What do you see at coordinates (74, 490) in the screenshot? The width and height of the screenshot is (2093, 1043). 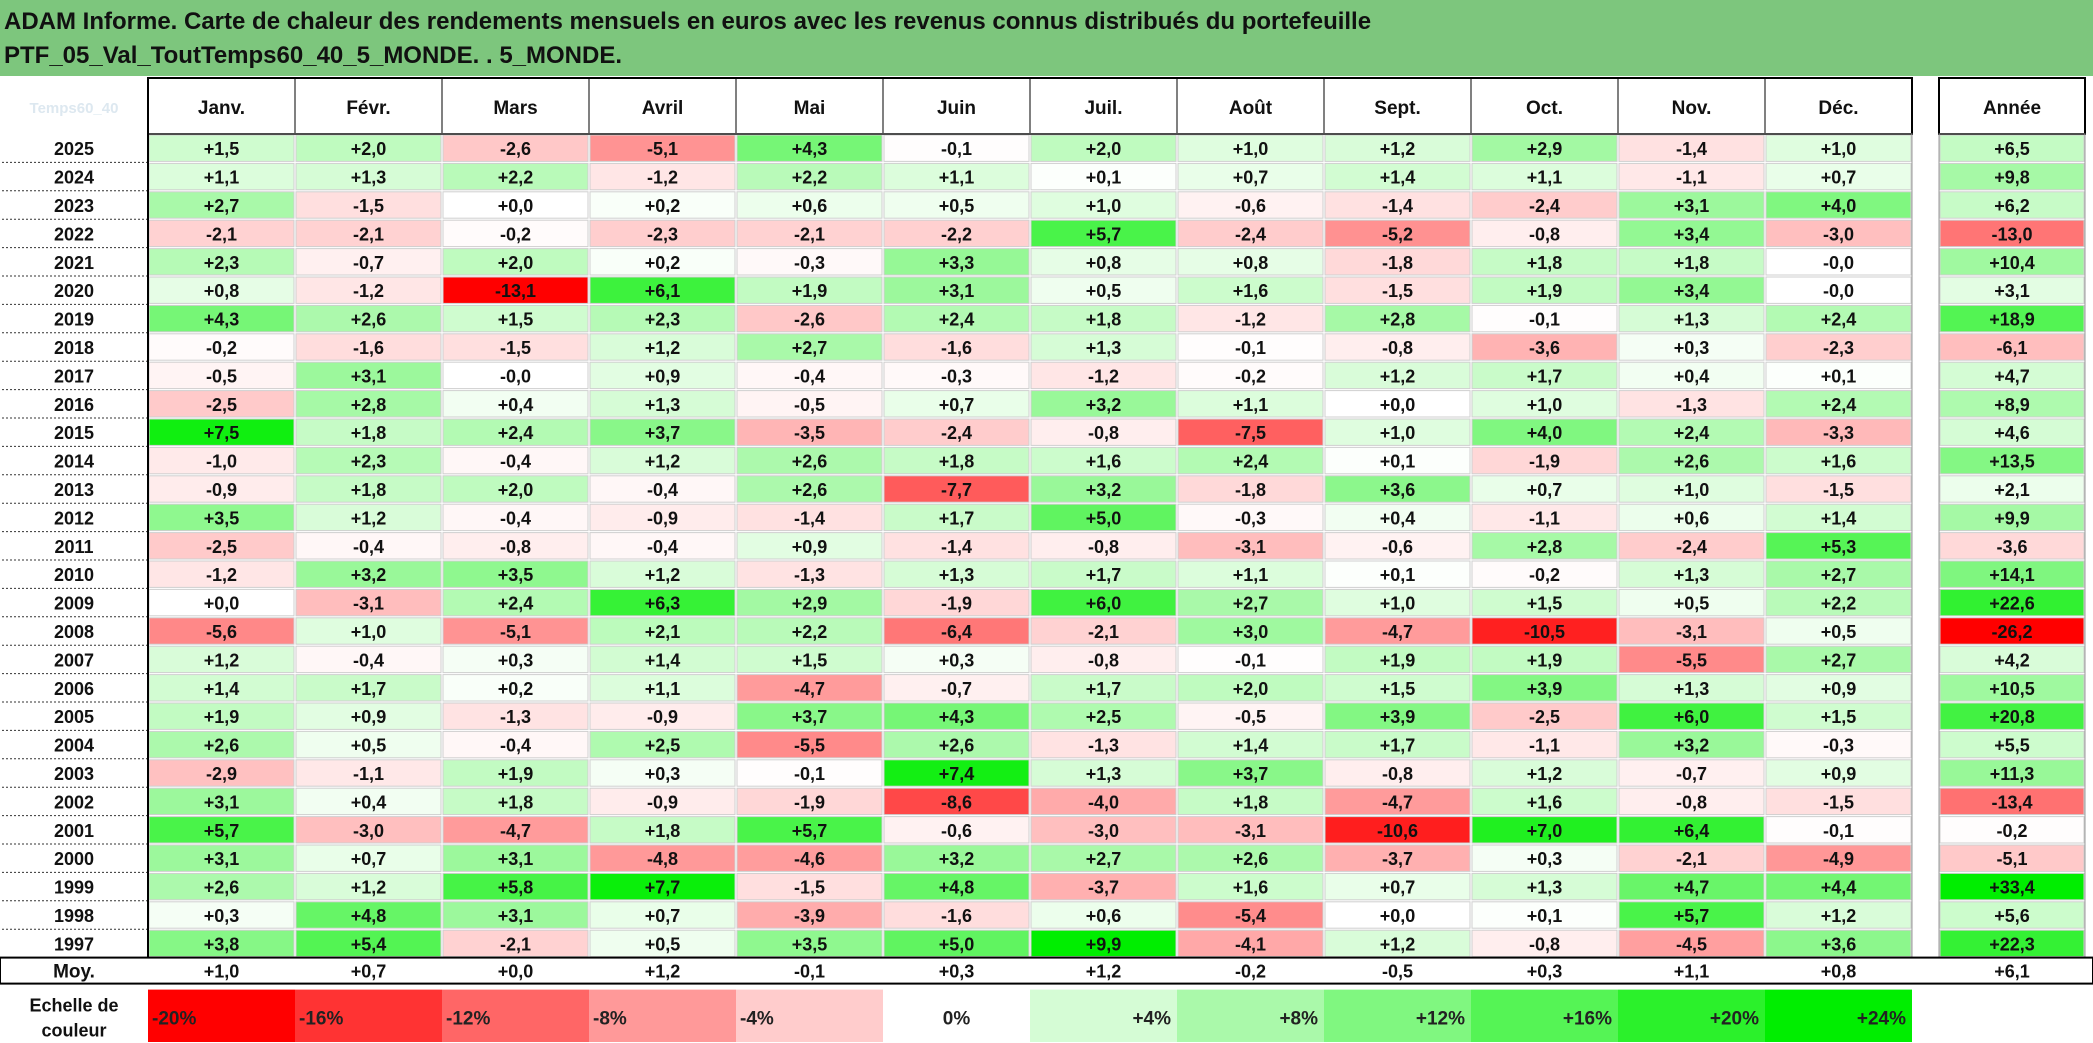 I see `row-year-label: 2013` at bounding box center [74, 490].